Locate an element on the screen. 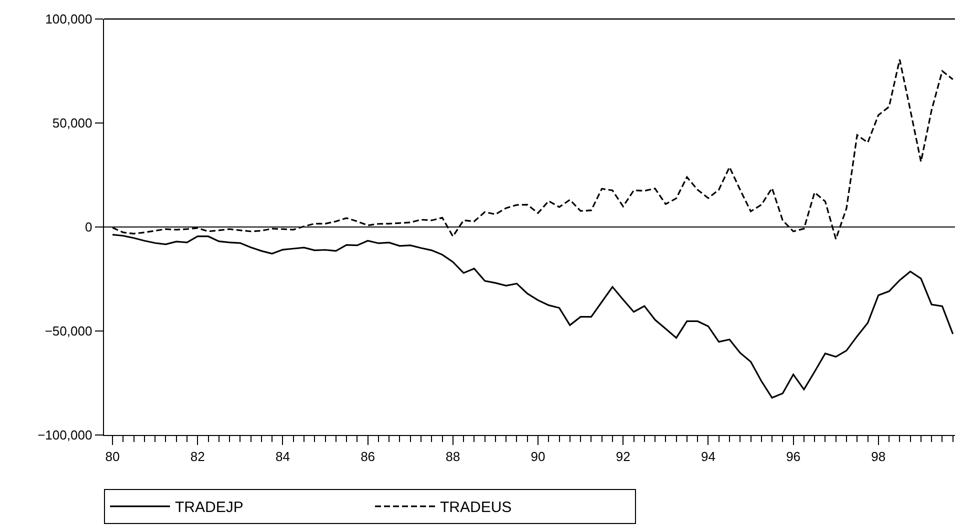 This screenshot has height=529, width=957. x-tick-label: 92 is located at coordinates (623, 456).